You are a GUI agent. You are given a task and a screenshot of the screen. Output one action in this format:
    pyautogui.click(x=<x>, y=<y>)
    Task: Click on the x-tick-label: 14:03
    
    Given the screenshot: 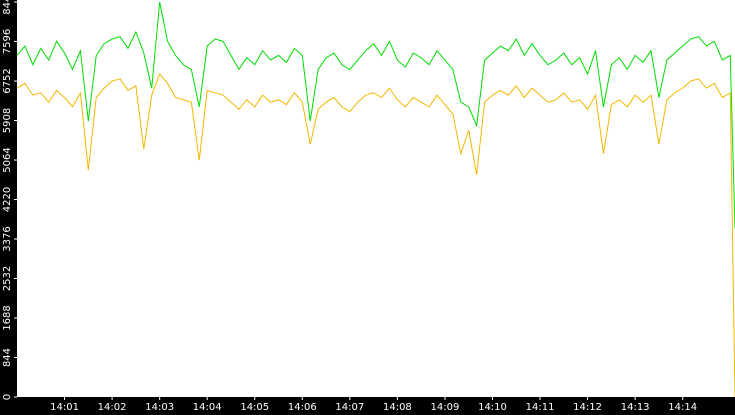 What is the action you would take?
    pyautogui.click(x=159, y=407)
    